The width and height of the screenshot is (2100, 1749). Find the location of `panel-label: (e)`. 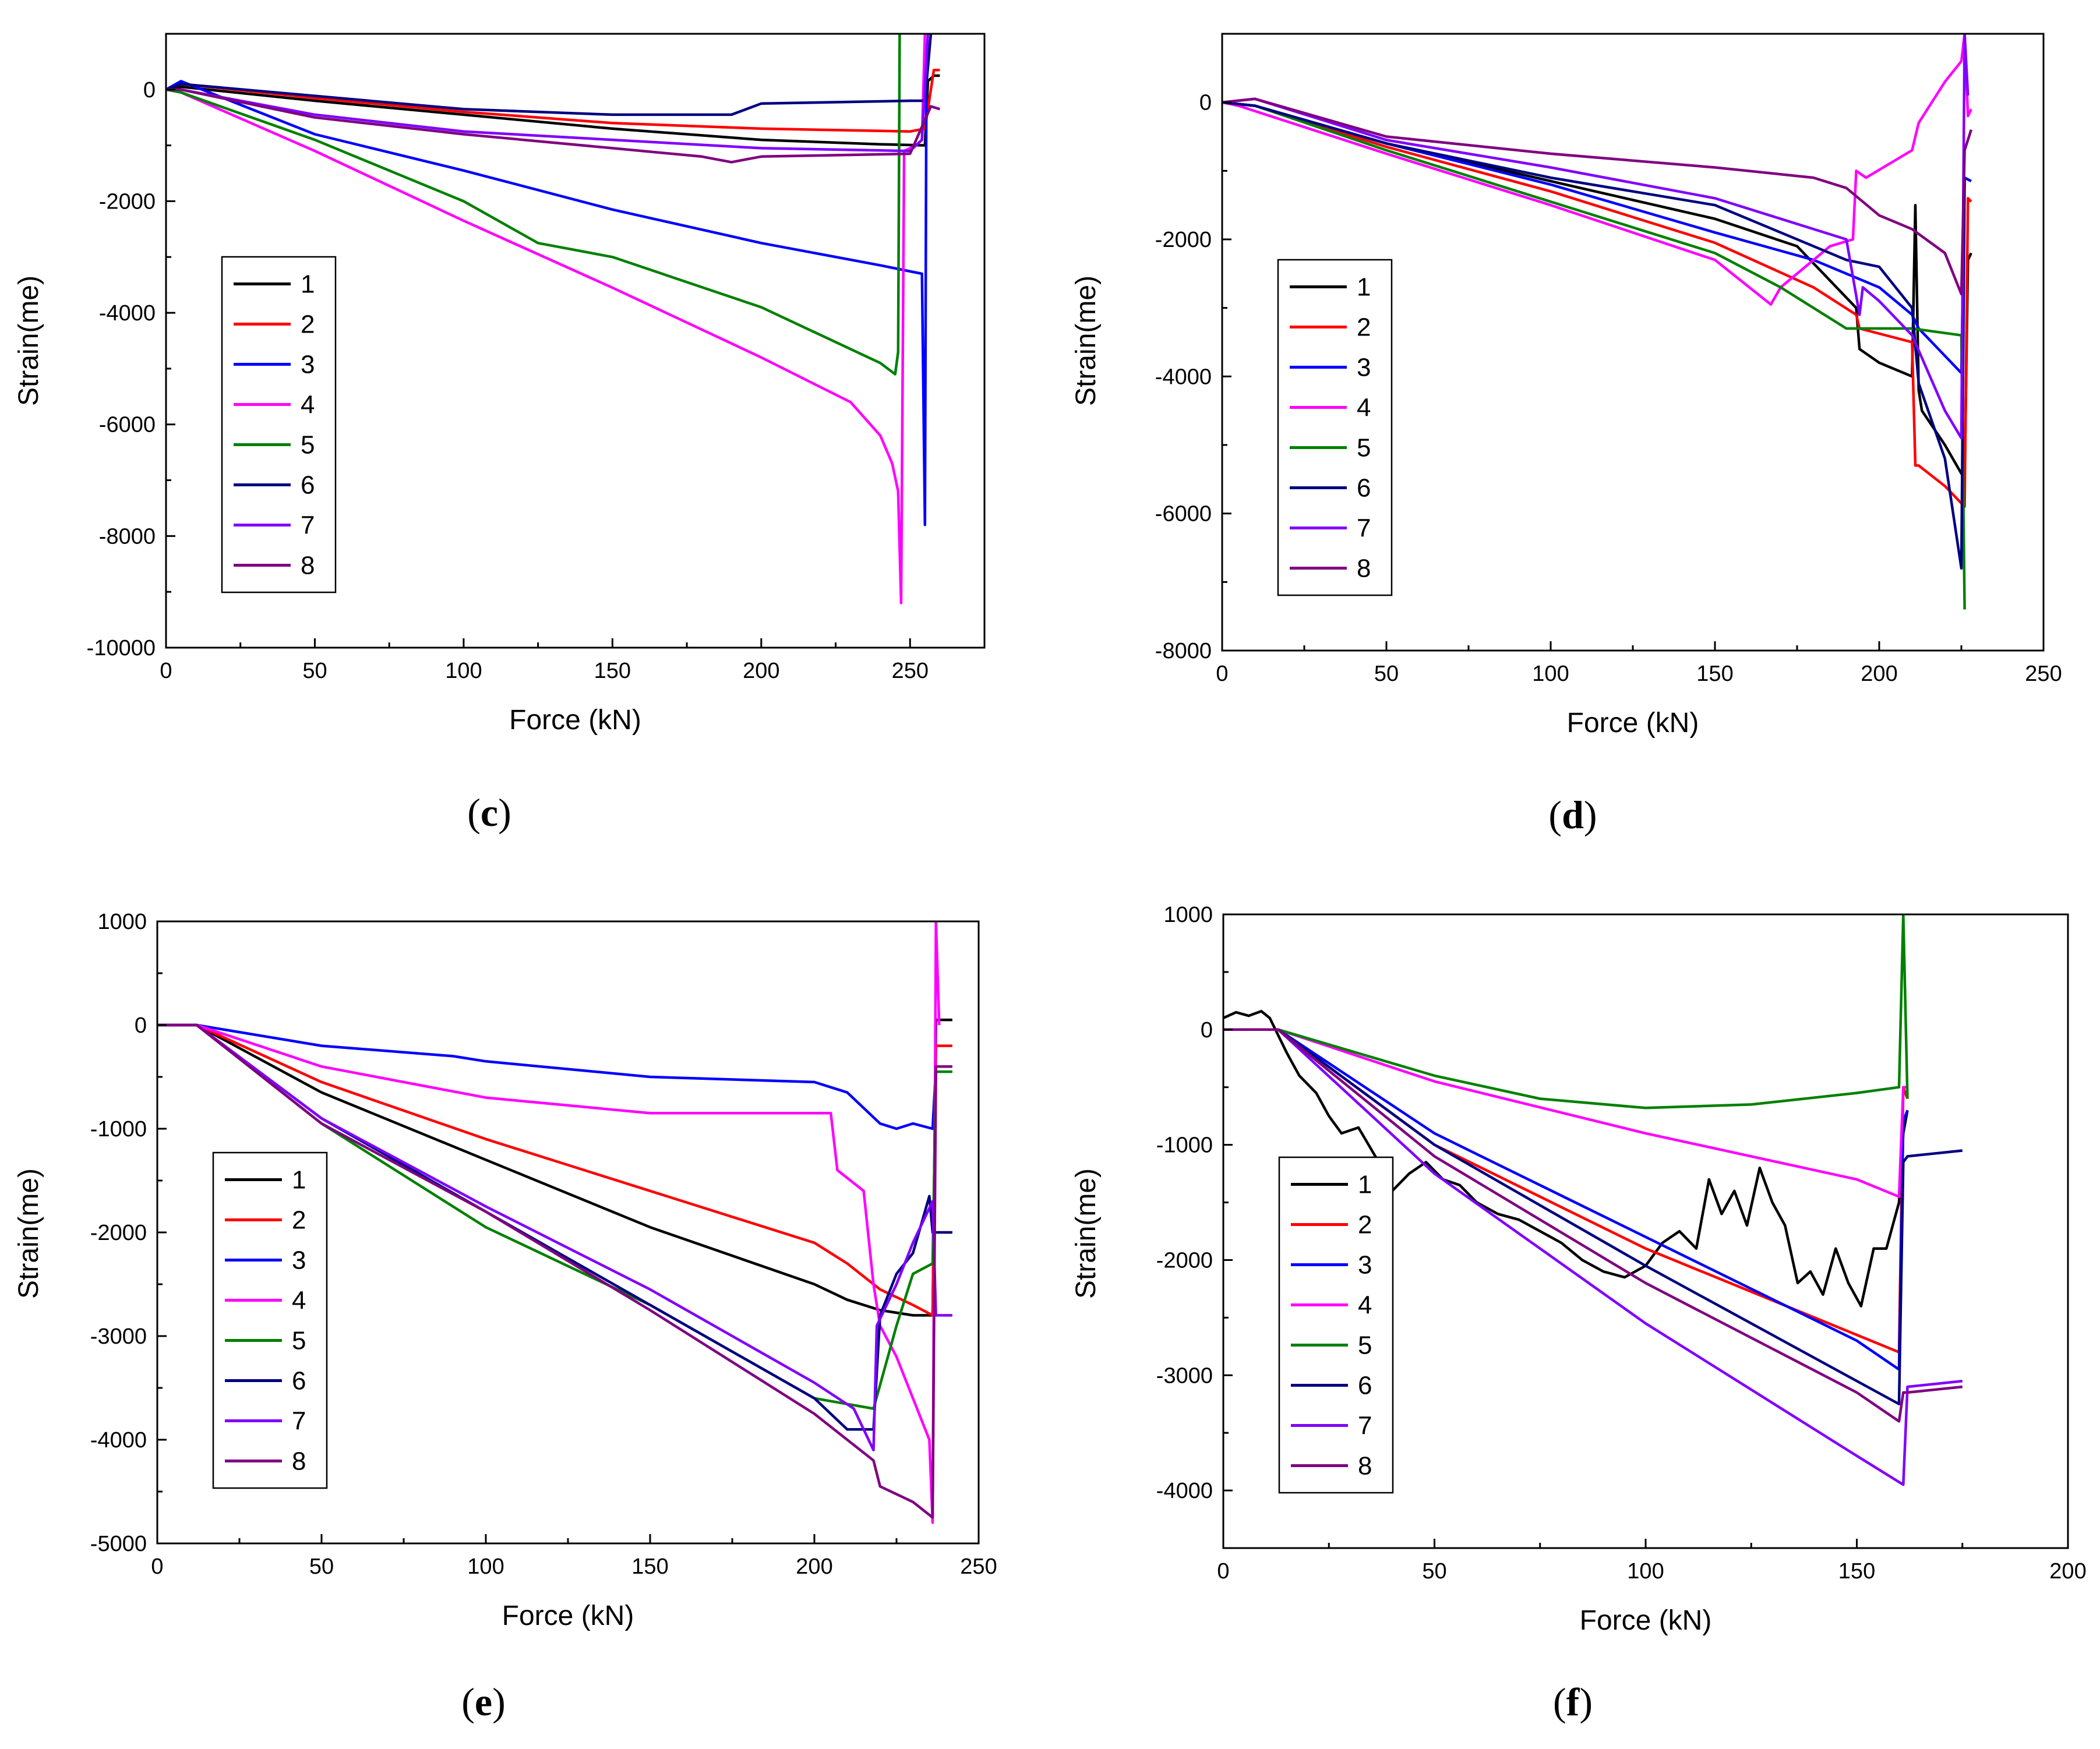

panel-label: (e) is located at coordinates (483, 1702).